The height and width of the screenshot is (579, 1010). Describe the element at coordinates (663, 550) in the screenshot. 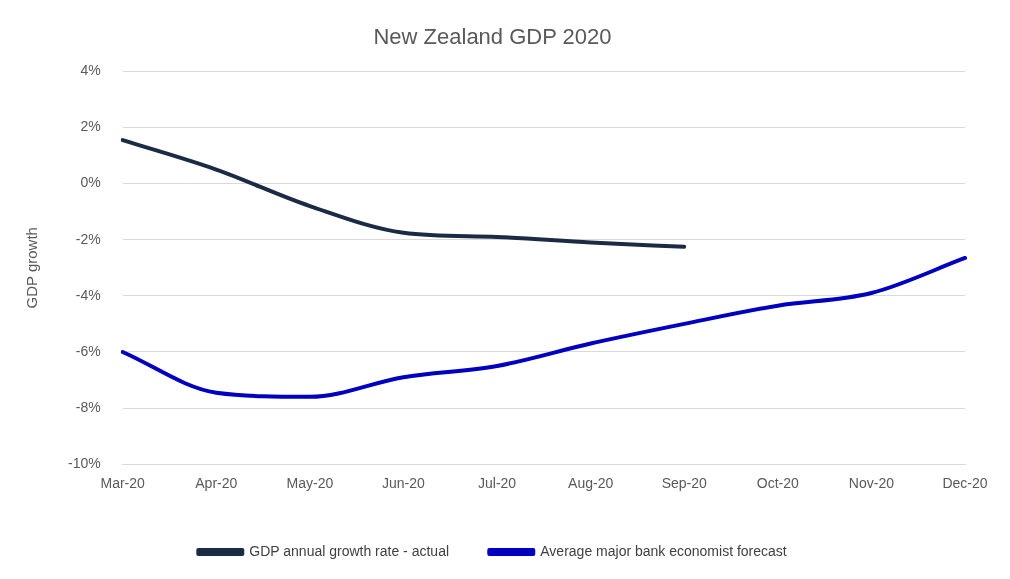

I see `legend-label: Average major bank economist forecast` at that location.